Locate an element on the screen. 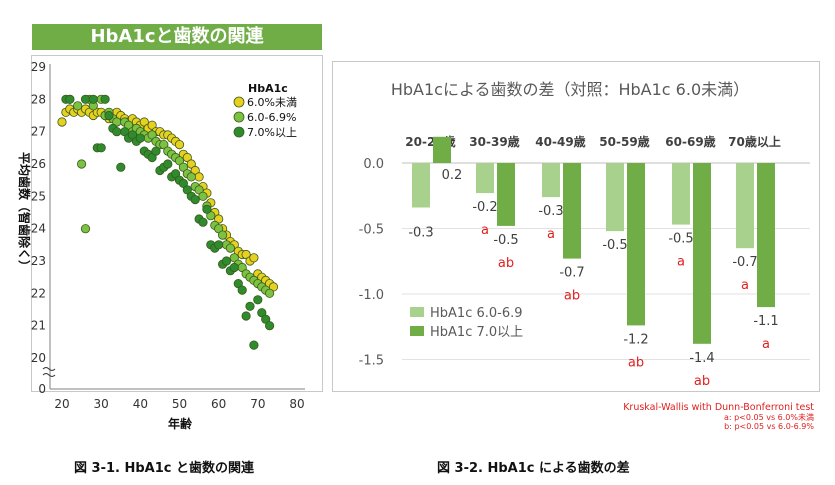 The height and width of the screenshot is (485, 835). y-tick-label: -0.5 is located at coordinates (371, 230).